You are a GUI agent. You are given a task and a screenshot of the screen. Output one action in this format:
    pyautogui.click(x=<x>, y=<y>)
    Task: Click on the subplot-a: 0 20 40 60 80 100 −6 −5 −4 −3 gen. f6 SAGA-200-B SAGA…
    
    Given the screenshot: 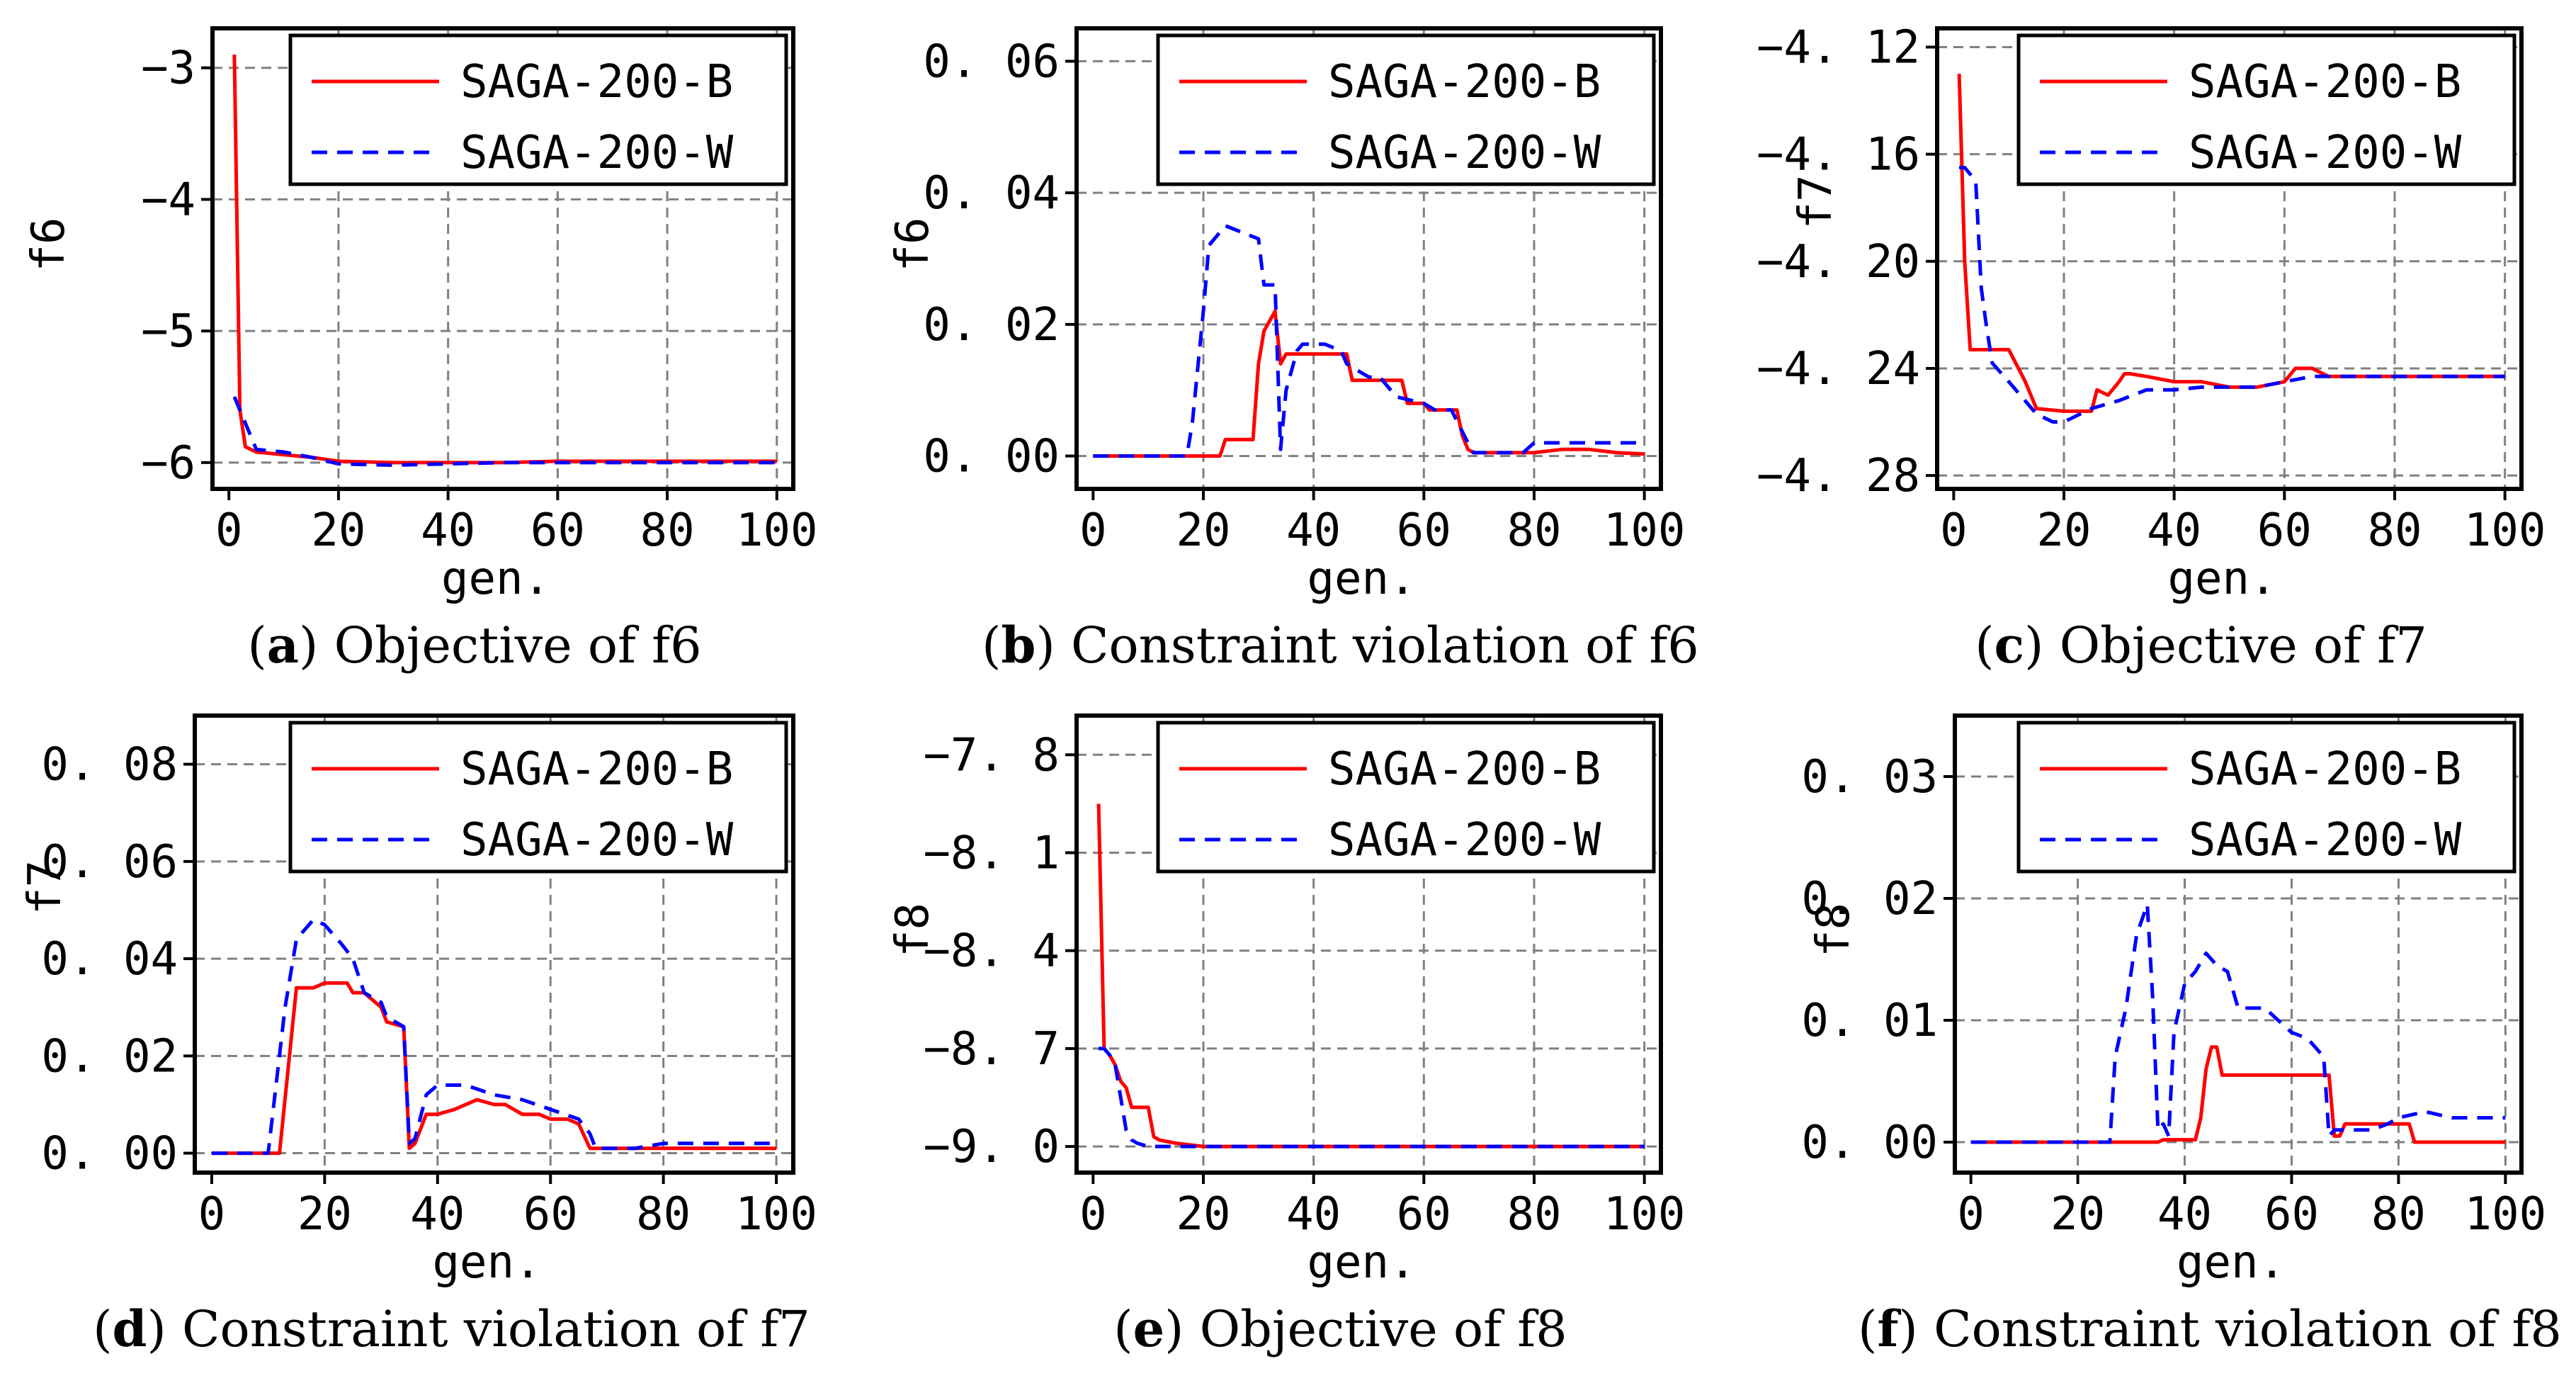 What is the action you would take?
    pyautogui.click(x=420, y=350)
    